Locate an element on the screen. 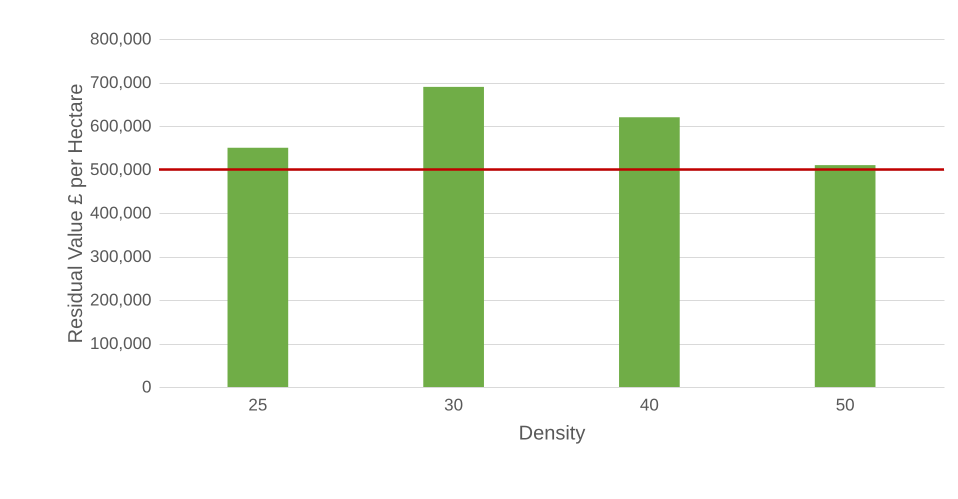 The height and width of the screenshot is (499, 958). y-tick-label: 400,000 is located at coordinates (121, 213).